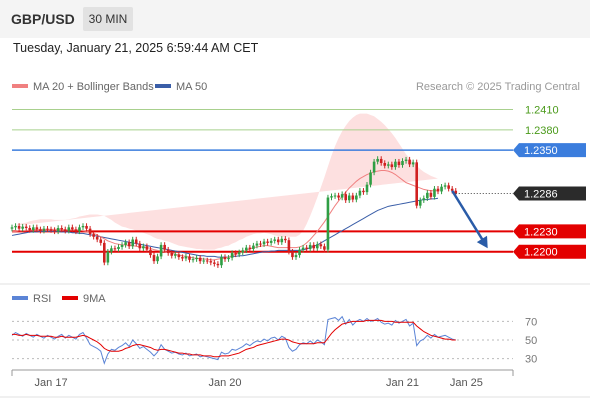  I want to click on ma9-legend-swatch, so click(70, 298).